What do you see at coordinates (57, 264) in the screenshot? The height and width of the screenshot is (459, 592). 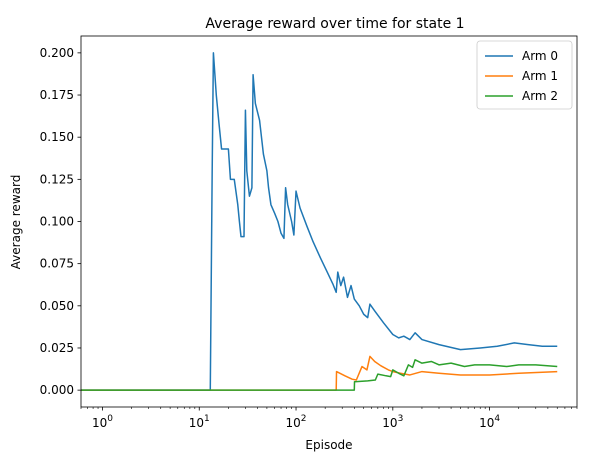 I see `y-tick-label: 0.075` at bounding box center [57, 264].